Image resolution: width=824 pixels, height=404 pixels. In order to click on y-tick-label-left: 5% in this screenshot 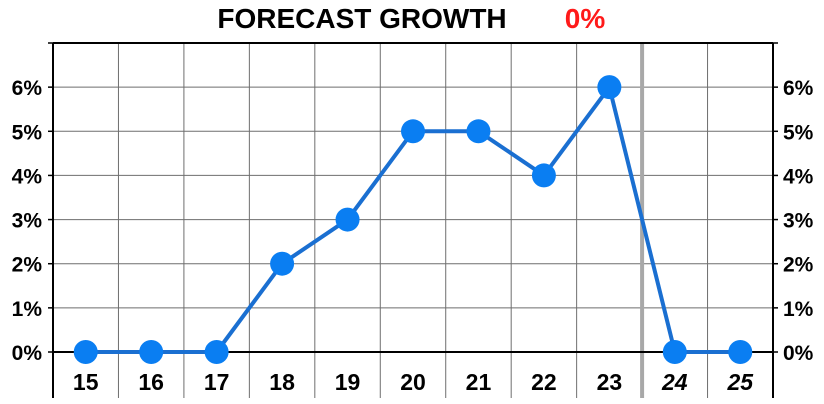, I will do `click(27, 132)`.